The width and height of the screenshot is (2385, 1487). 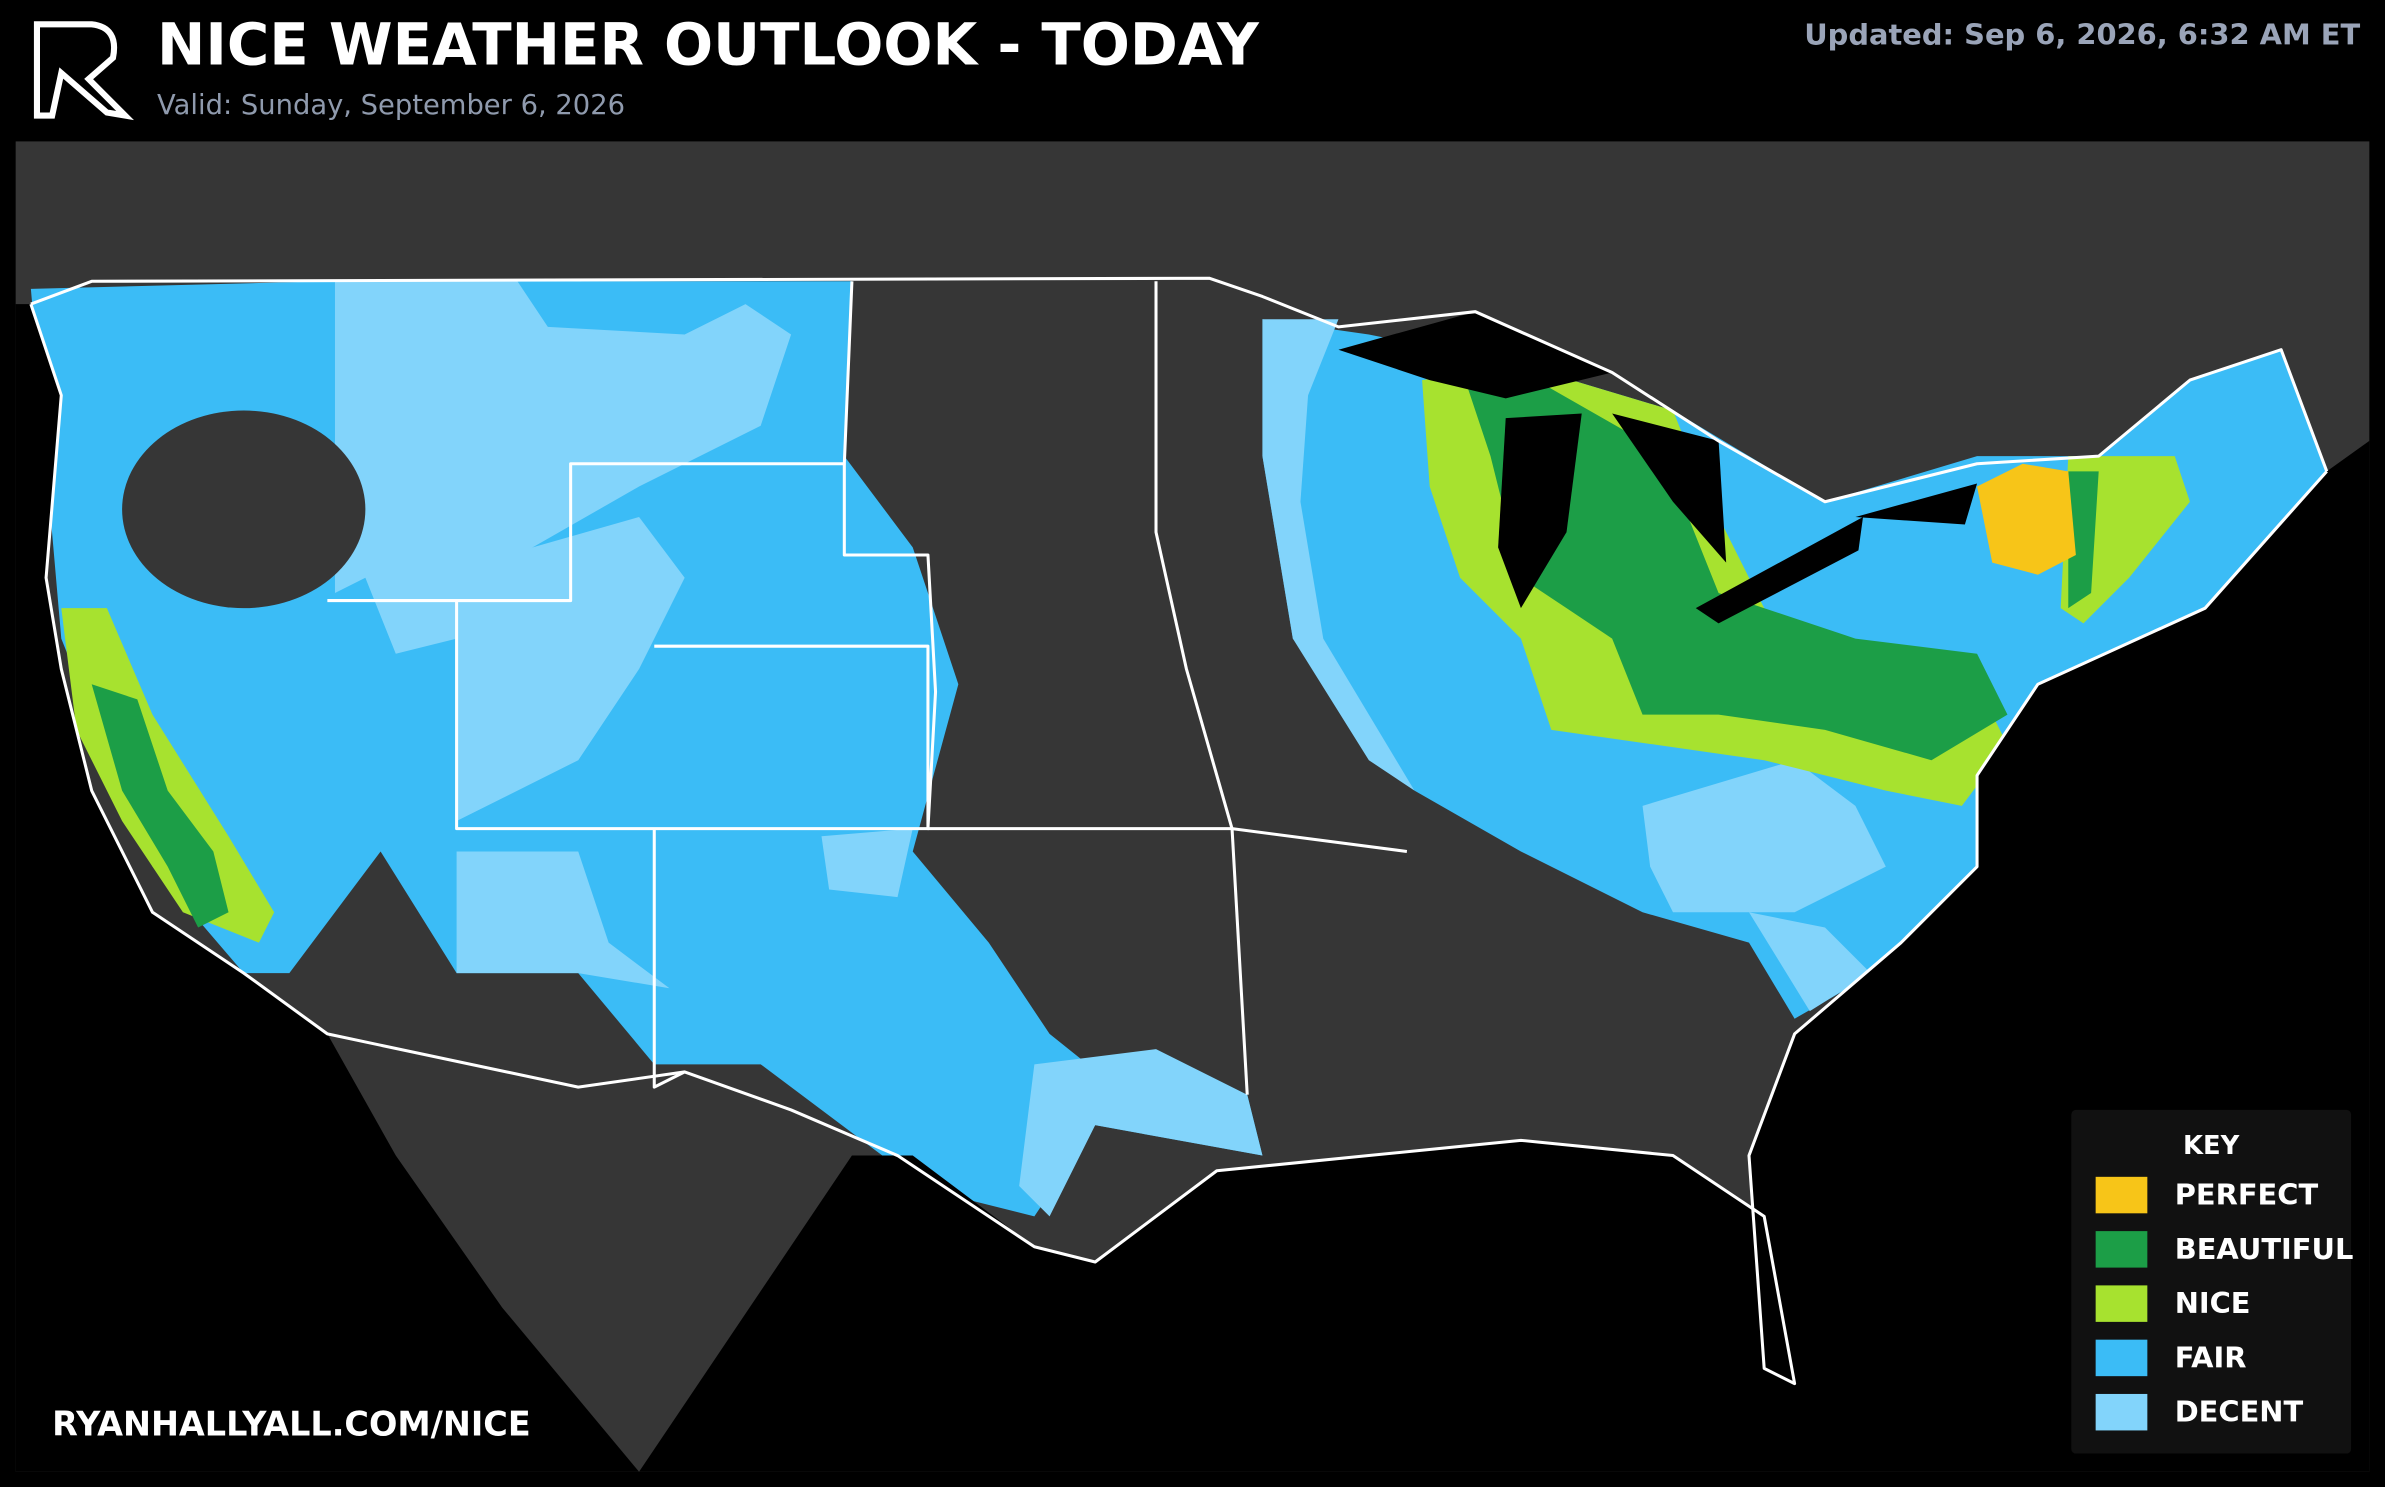 I want to click on legend-label: DECENT, so click(x=2239, y=1412).